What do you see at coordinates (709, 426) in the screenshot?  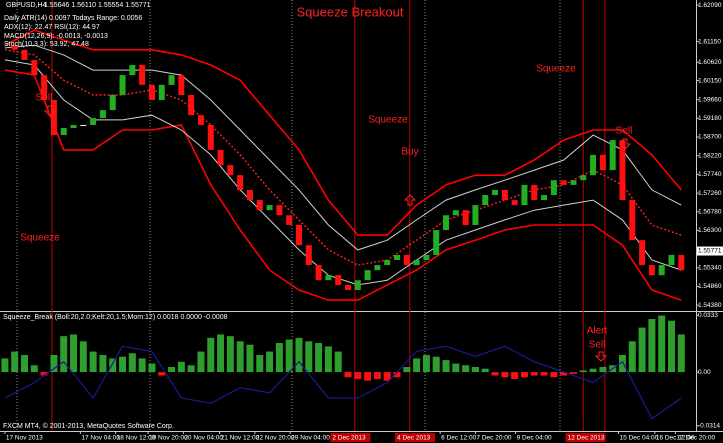 I see `y-tick-label: -0.0314` at bounding box center [709, 426].